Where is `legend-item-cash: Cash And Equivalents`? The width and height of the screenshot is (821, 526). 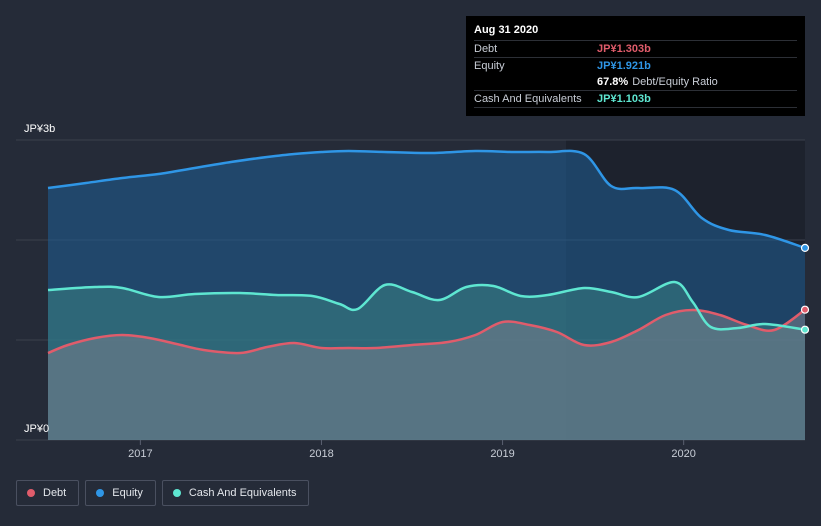 legend-item-cash: Cash And Equivalents is located at coordinates (235, 493).